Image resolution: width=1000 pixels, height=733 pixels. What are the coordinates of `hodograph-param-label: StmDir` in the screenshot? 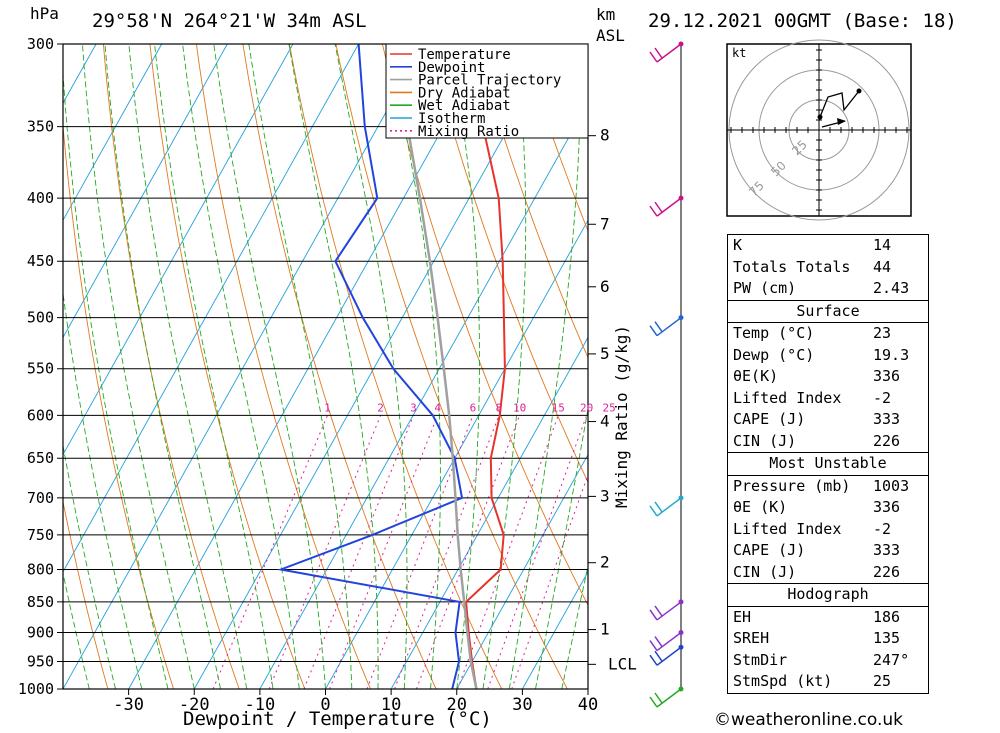 It's located at (760, 659).